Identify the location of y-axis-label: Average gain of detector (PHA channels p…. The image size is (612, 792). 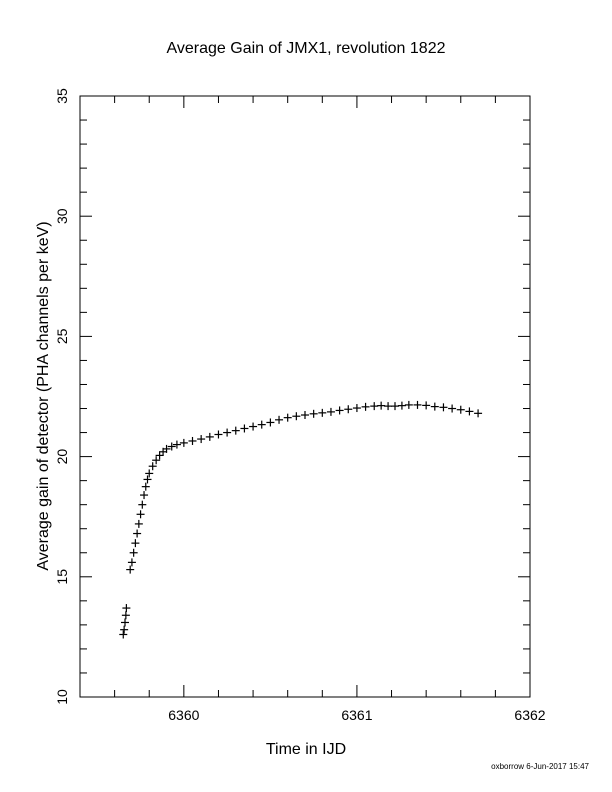
(43, 395).